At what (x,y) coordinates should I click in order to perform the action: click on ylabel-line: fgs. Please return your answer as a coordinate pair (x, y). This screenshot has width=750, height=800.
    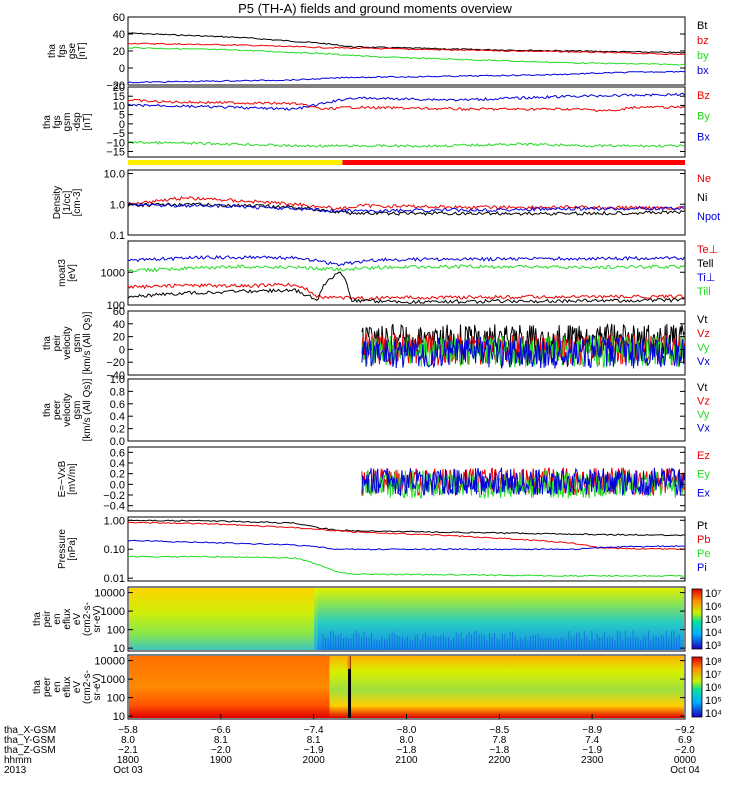
    Looking at the image, I should click on (57, 121).